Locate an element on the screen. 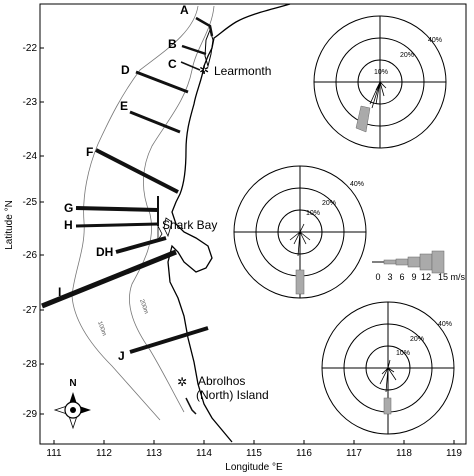  y-tick-label: -29 is located at coordinates (30, 414).